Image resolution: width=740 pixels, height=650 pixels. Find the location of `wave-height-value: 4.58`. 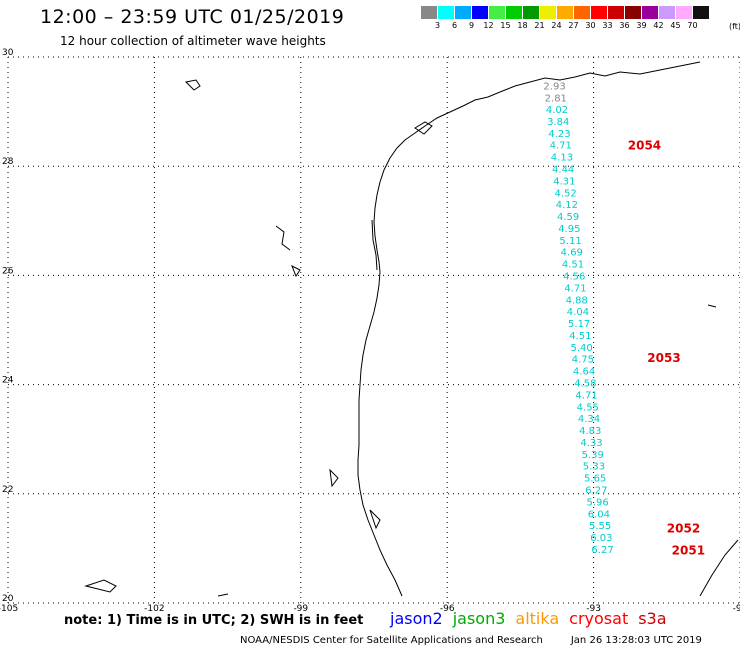

wave-height-value: 4.58 is located at coordinates (585, 383).